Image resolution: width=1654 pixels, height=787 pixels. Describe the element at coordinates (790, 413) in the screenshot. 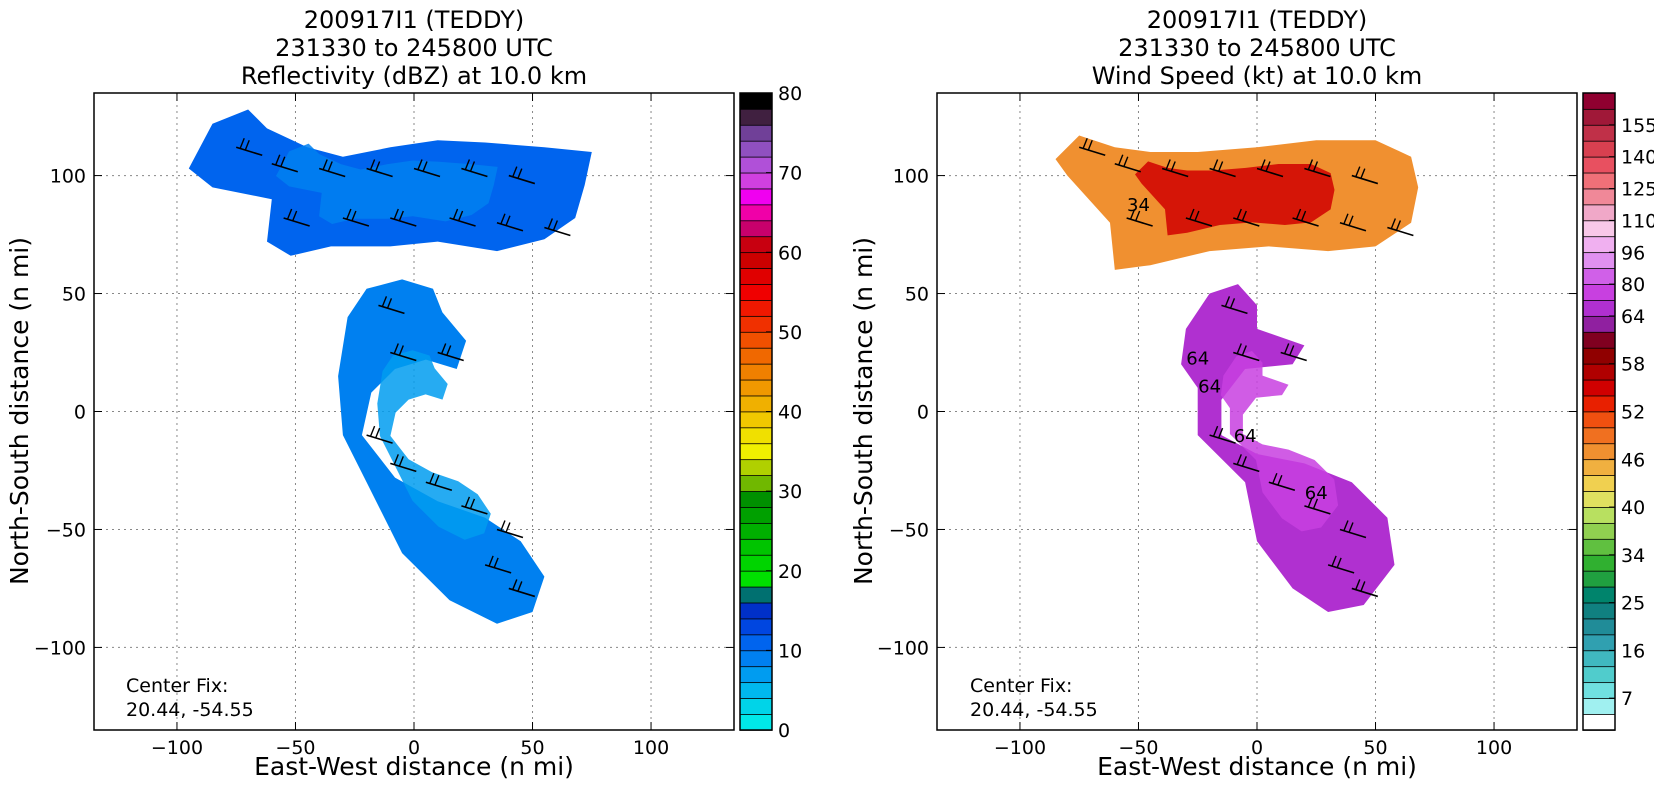

I see `colorbar-tick-label: 40` at that location.